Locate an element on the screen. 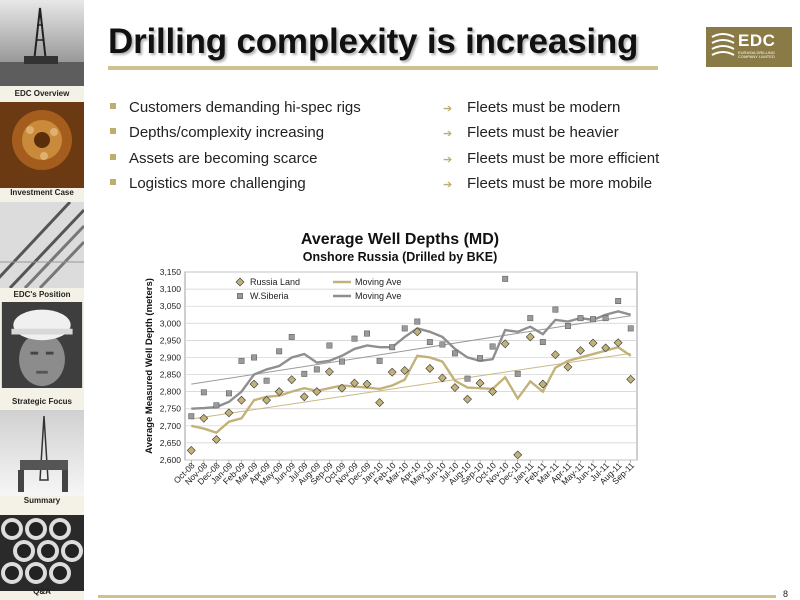 This screenshot has width=800, height=600. sidebar-item-label: Q&A is located at coordinates (42, 591).